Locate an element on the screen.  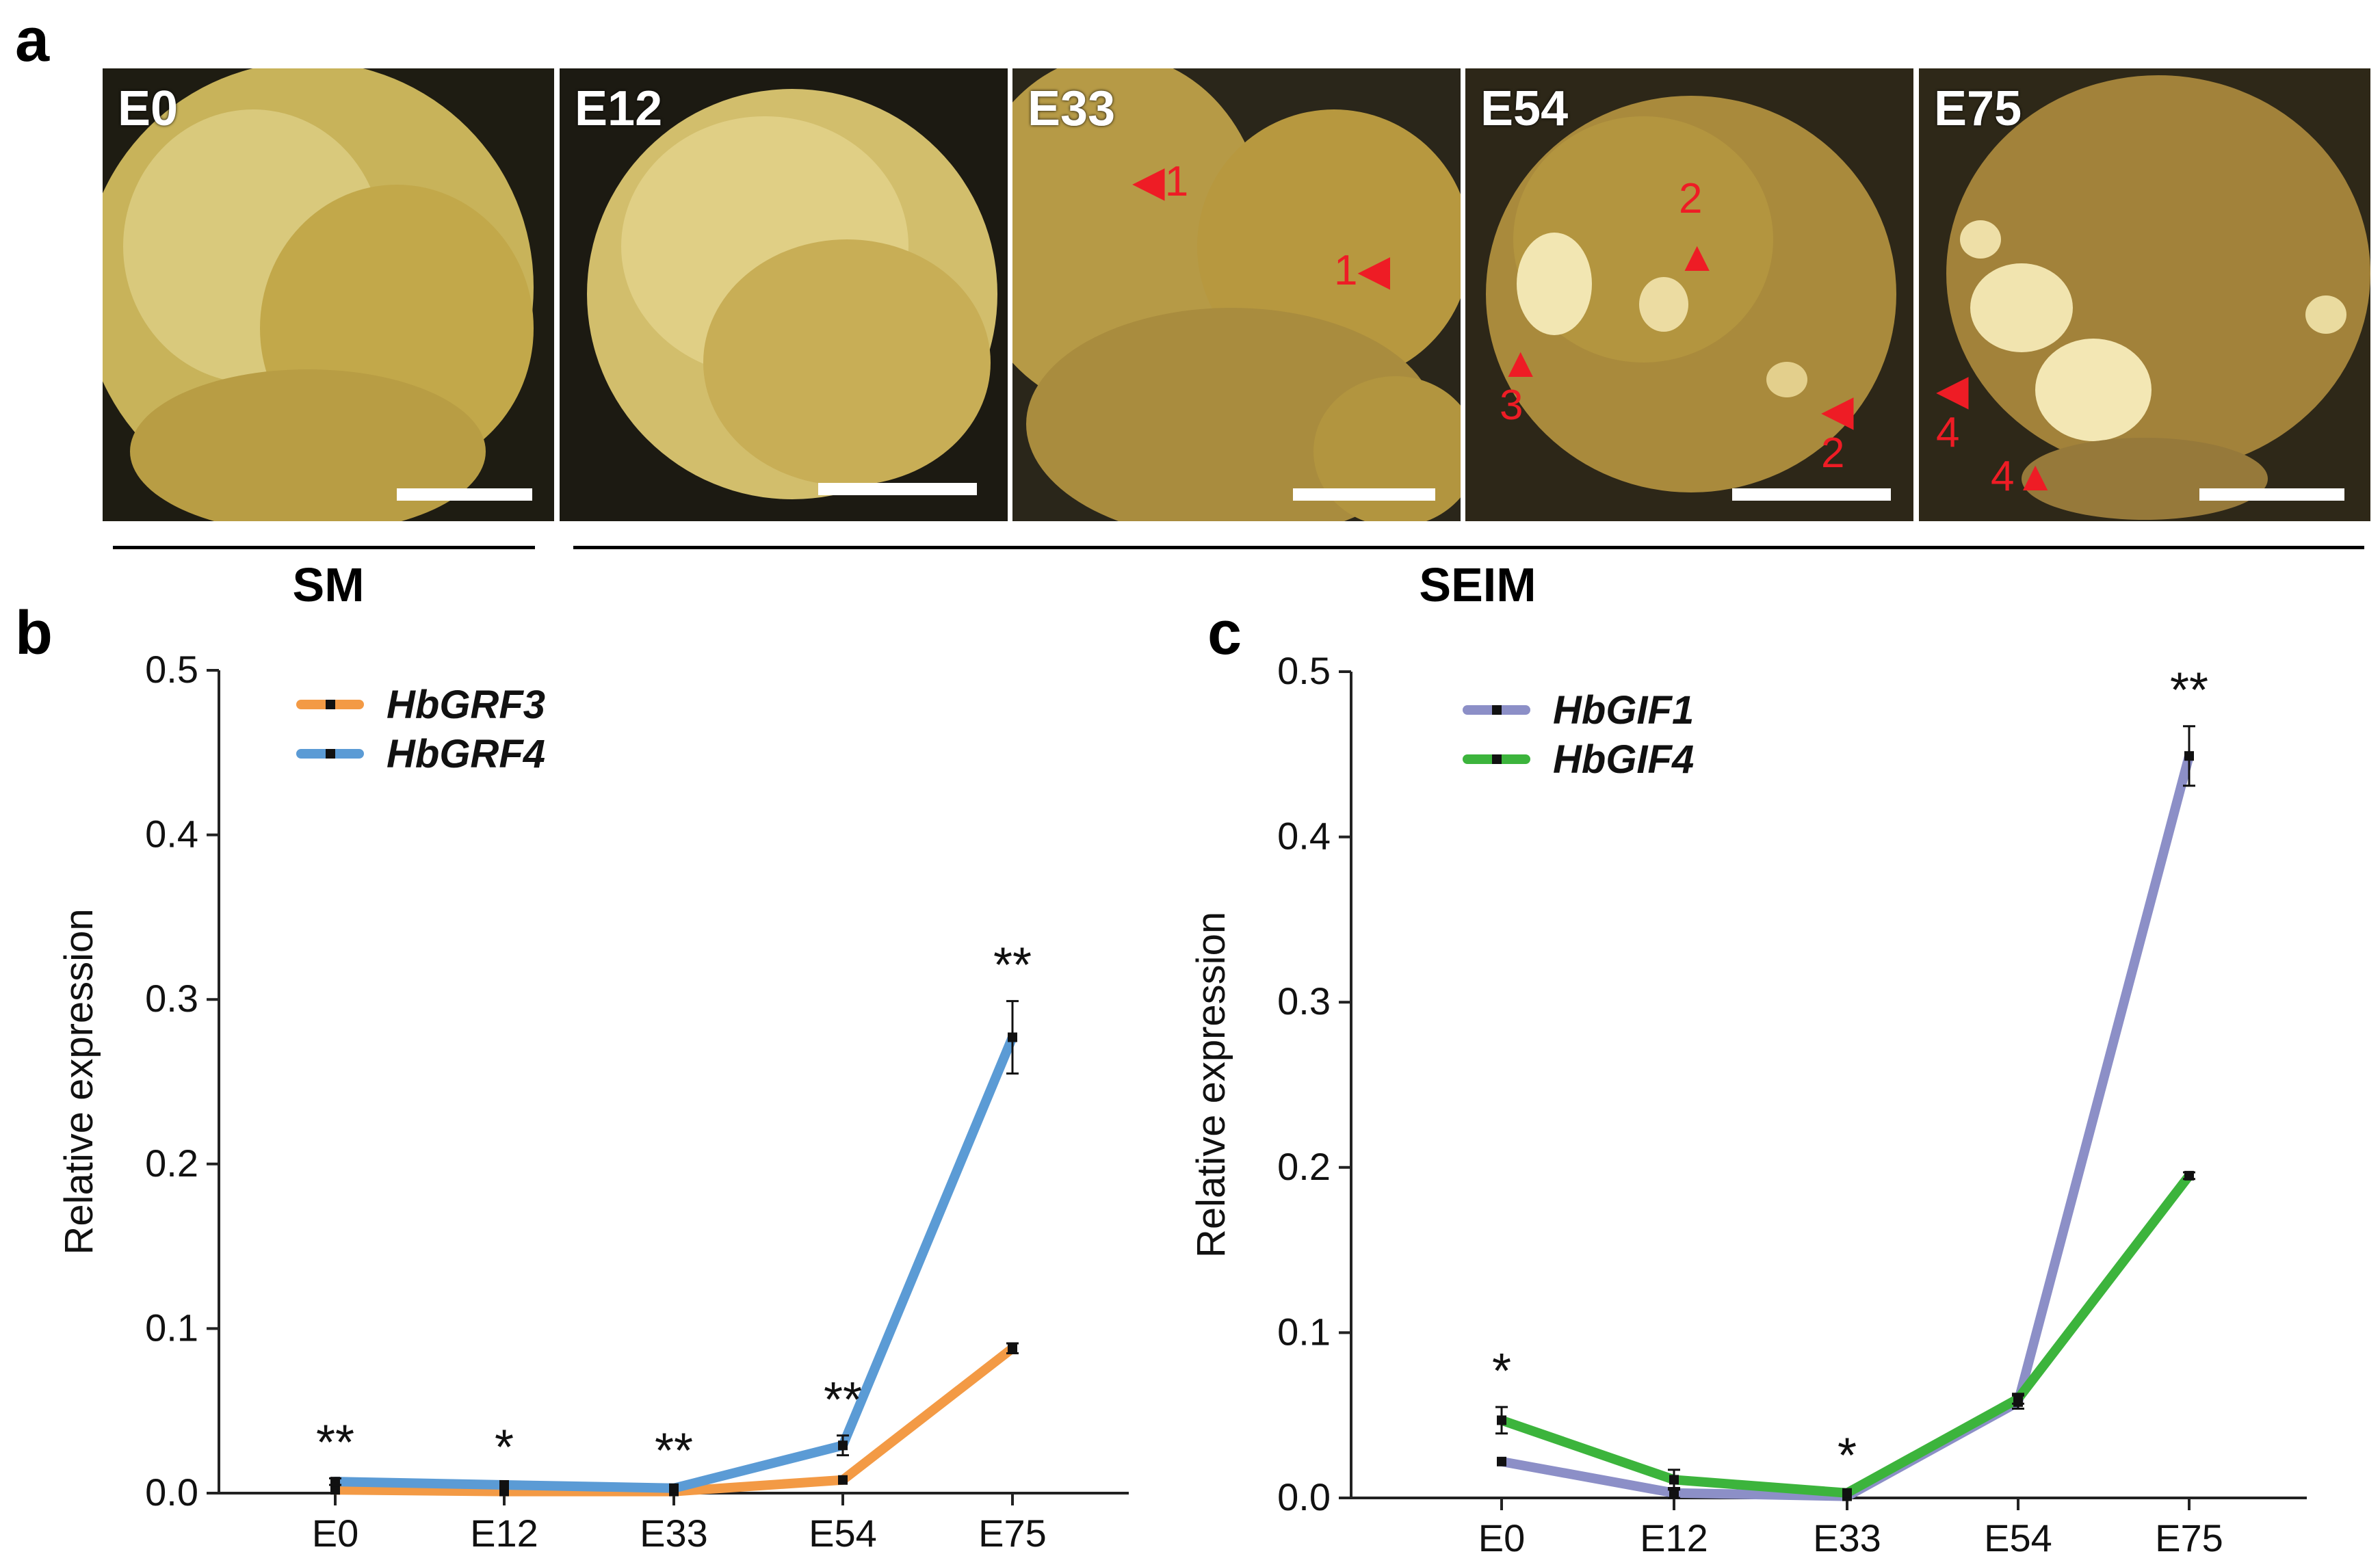
series-line-hbgrf4 is located at coordinates (673, 1262).